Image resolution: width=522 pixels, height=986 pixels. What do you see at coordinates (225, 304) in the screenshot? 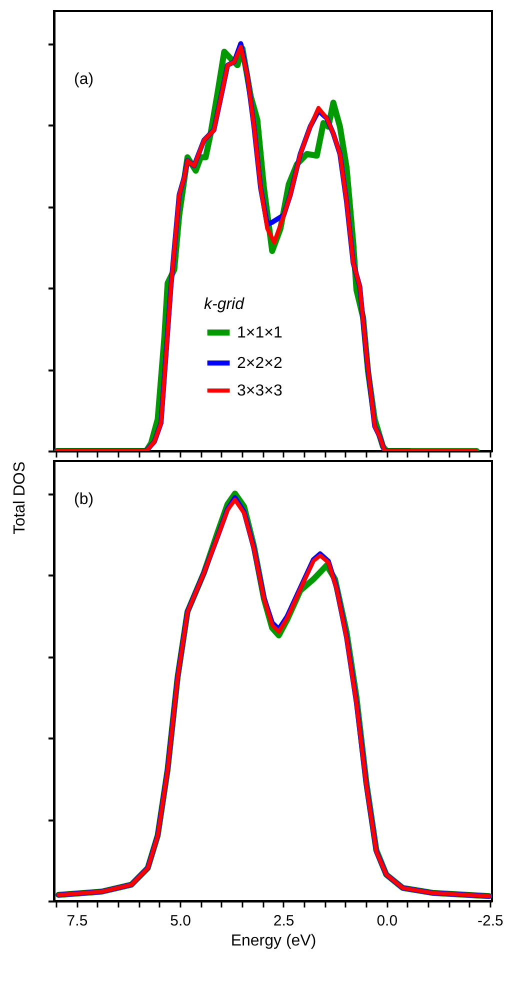
I see `legend-title: k-grid` at bounding box center [225, 304].